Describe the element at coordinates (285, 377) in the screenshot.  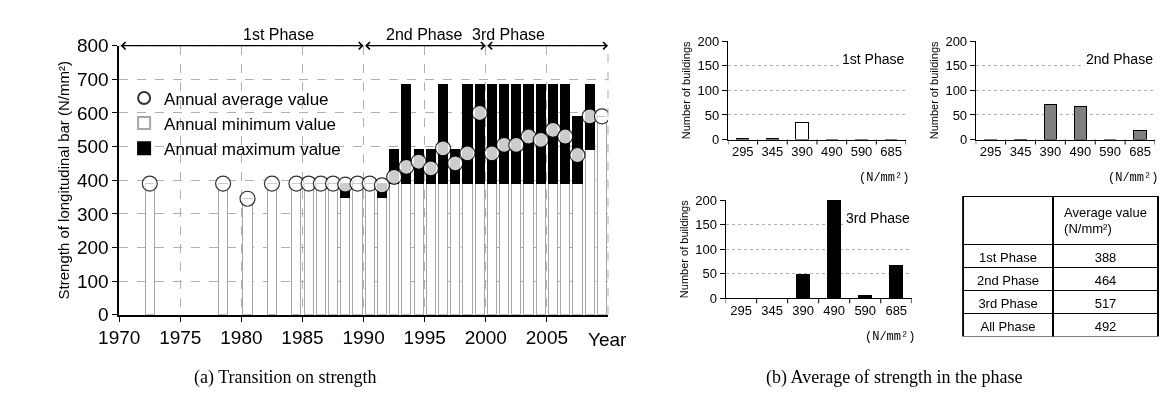
I see `text: (a) Transition on strength` at that location.